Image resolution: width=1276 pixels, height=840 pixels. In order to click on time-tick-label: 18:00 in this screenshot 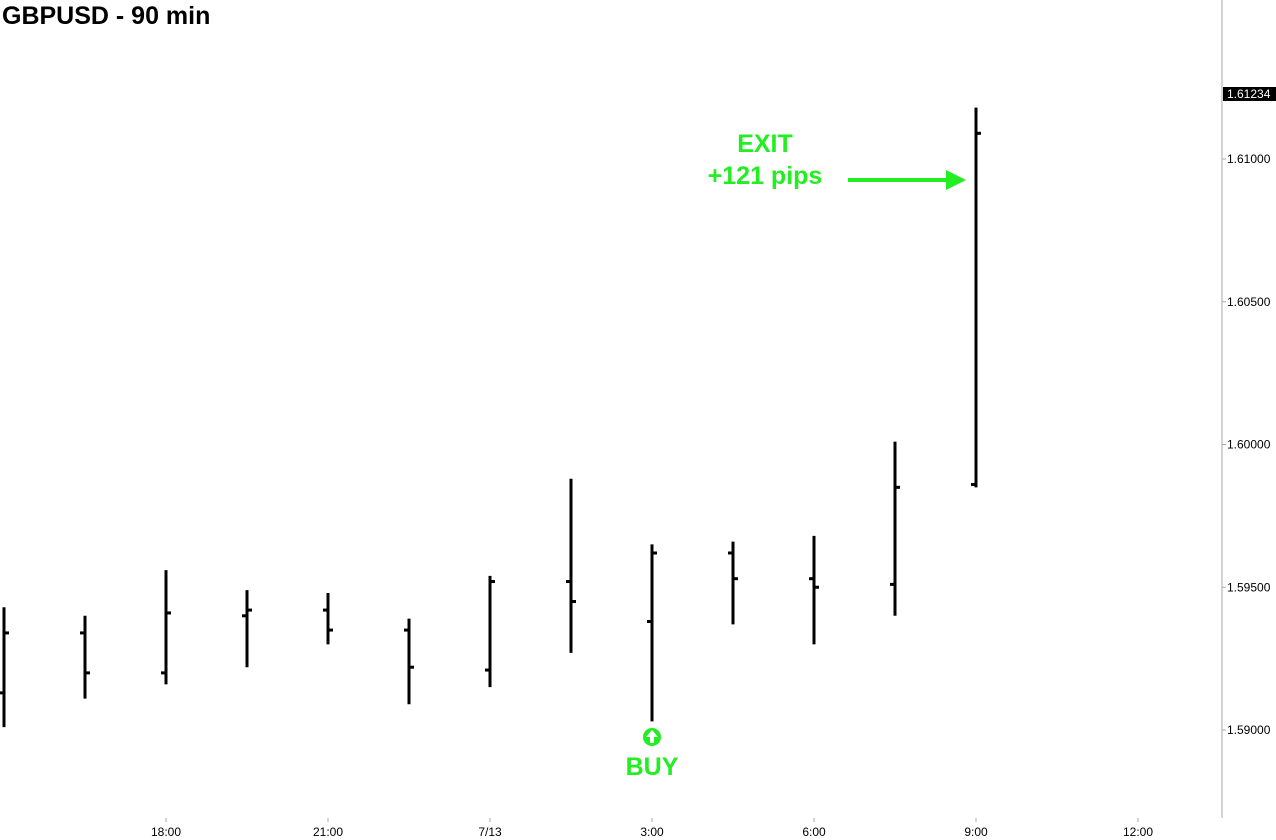, I will do `click(166, 832)`.